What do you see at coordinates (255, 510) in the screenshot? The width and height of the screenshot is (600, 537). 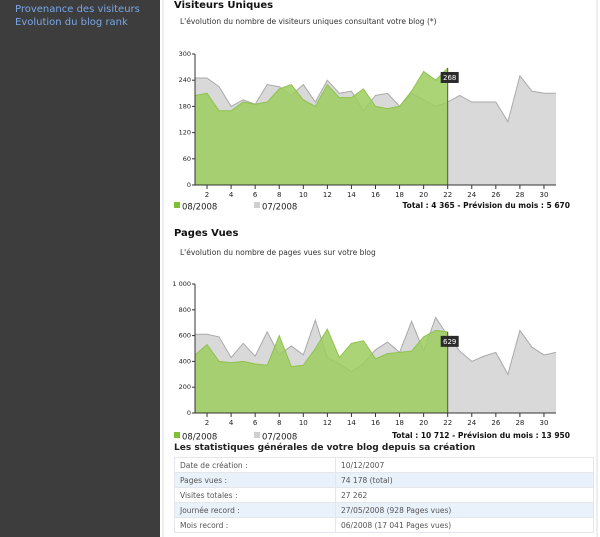 I see `stats-key: Journée record :` at bounding box center [255, 510].